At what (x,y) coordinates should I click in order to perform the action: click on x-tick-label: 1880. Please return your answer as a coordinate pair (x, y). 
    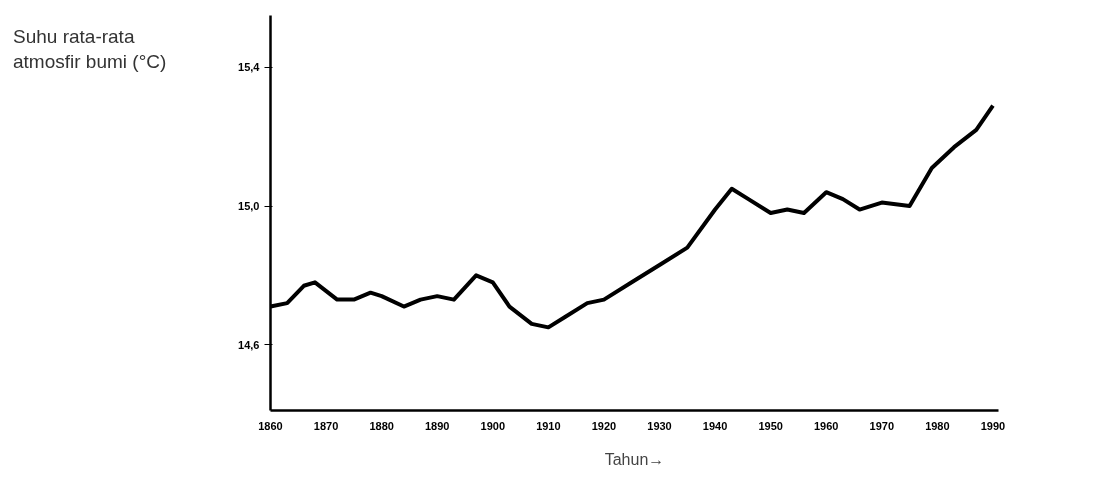
    Looking at the image, I should click on (381, 425).